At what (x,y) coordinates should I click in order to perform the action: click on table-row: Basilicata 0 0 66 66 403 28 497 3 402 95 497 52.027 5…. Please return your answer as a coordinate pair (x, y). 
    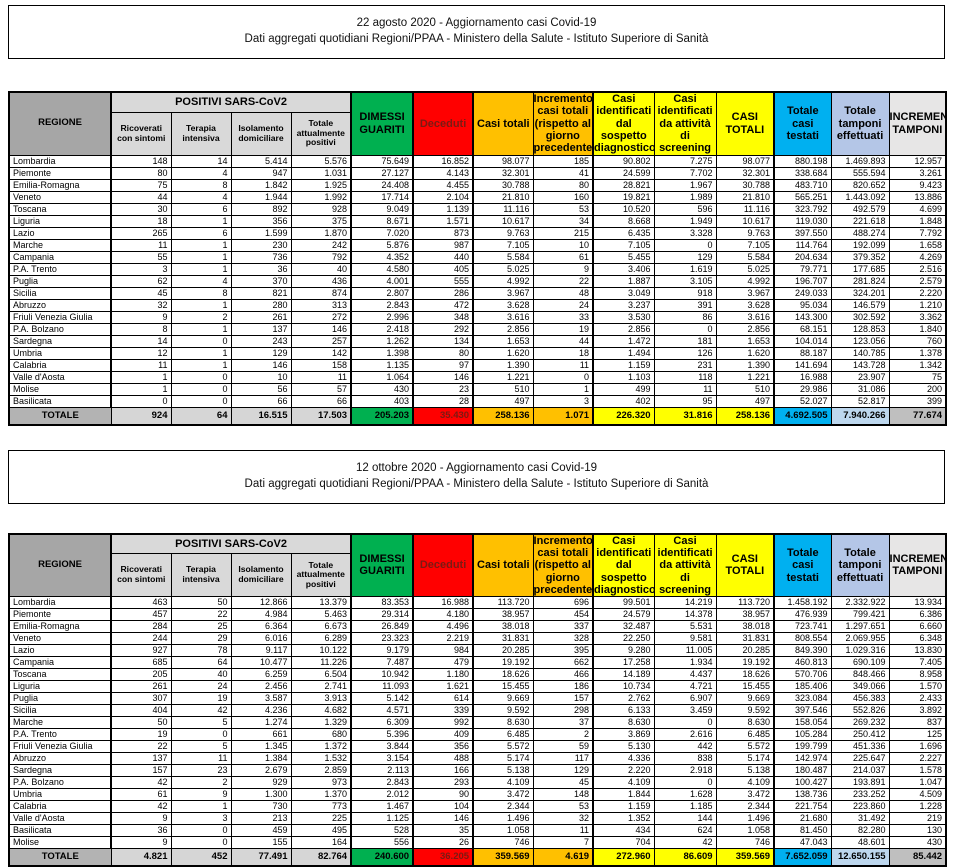
    Looking at the image, I should click on (477, 401).